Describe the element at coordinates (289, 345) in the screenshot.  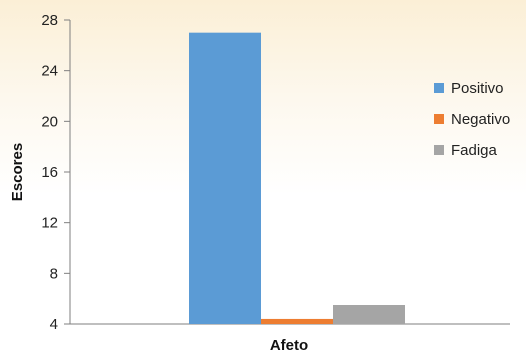
I see `x-axis-title: Afeto` at that location.